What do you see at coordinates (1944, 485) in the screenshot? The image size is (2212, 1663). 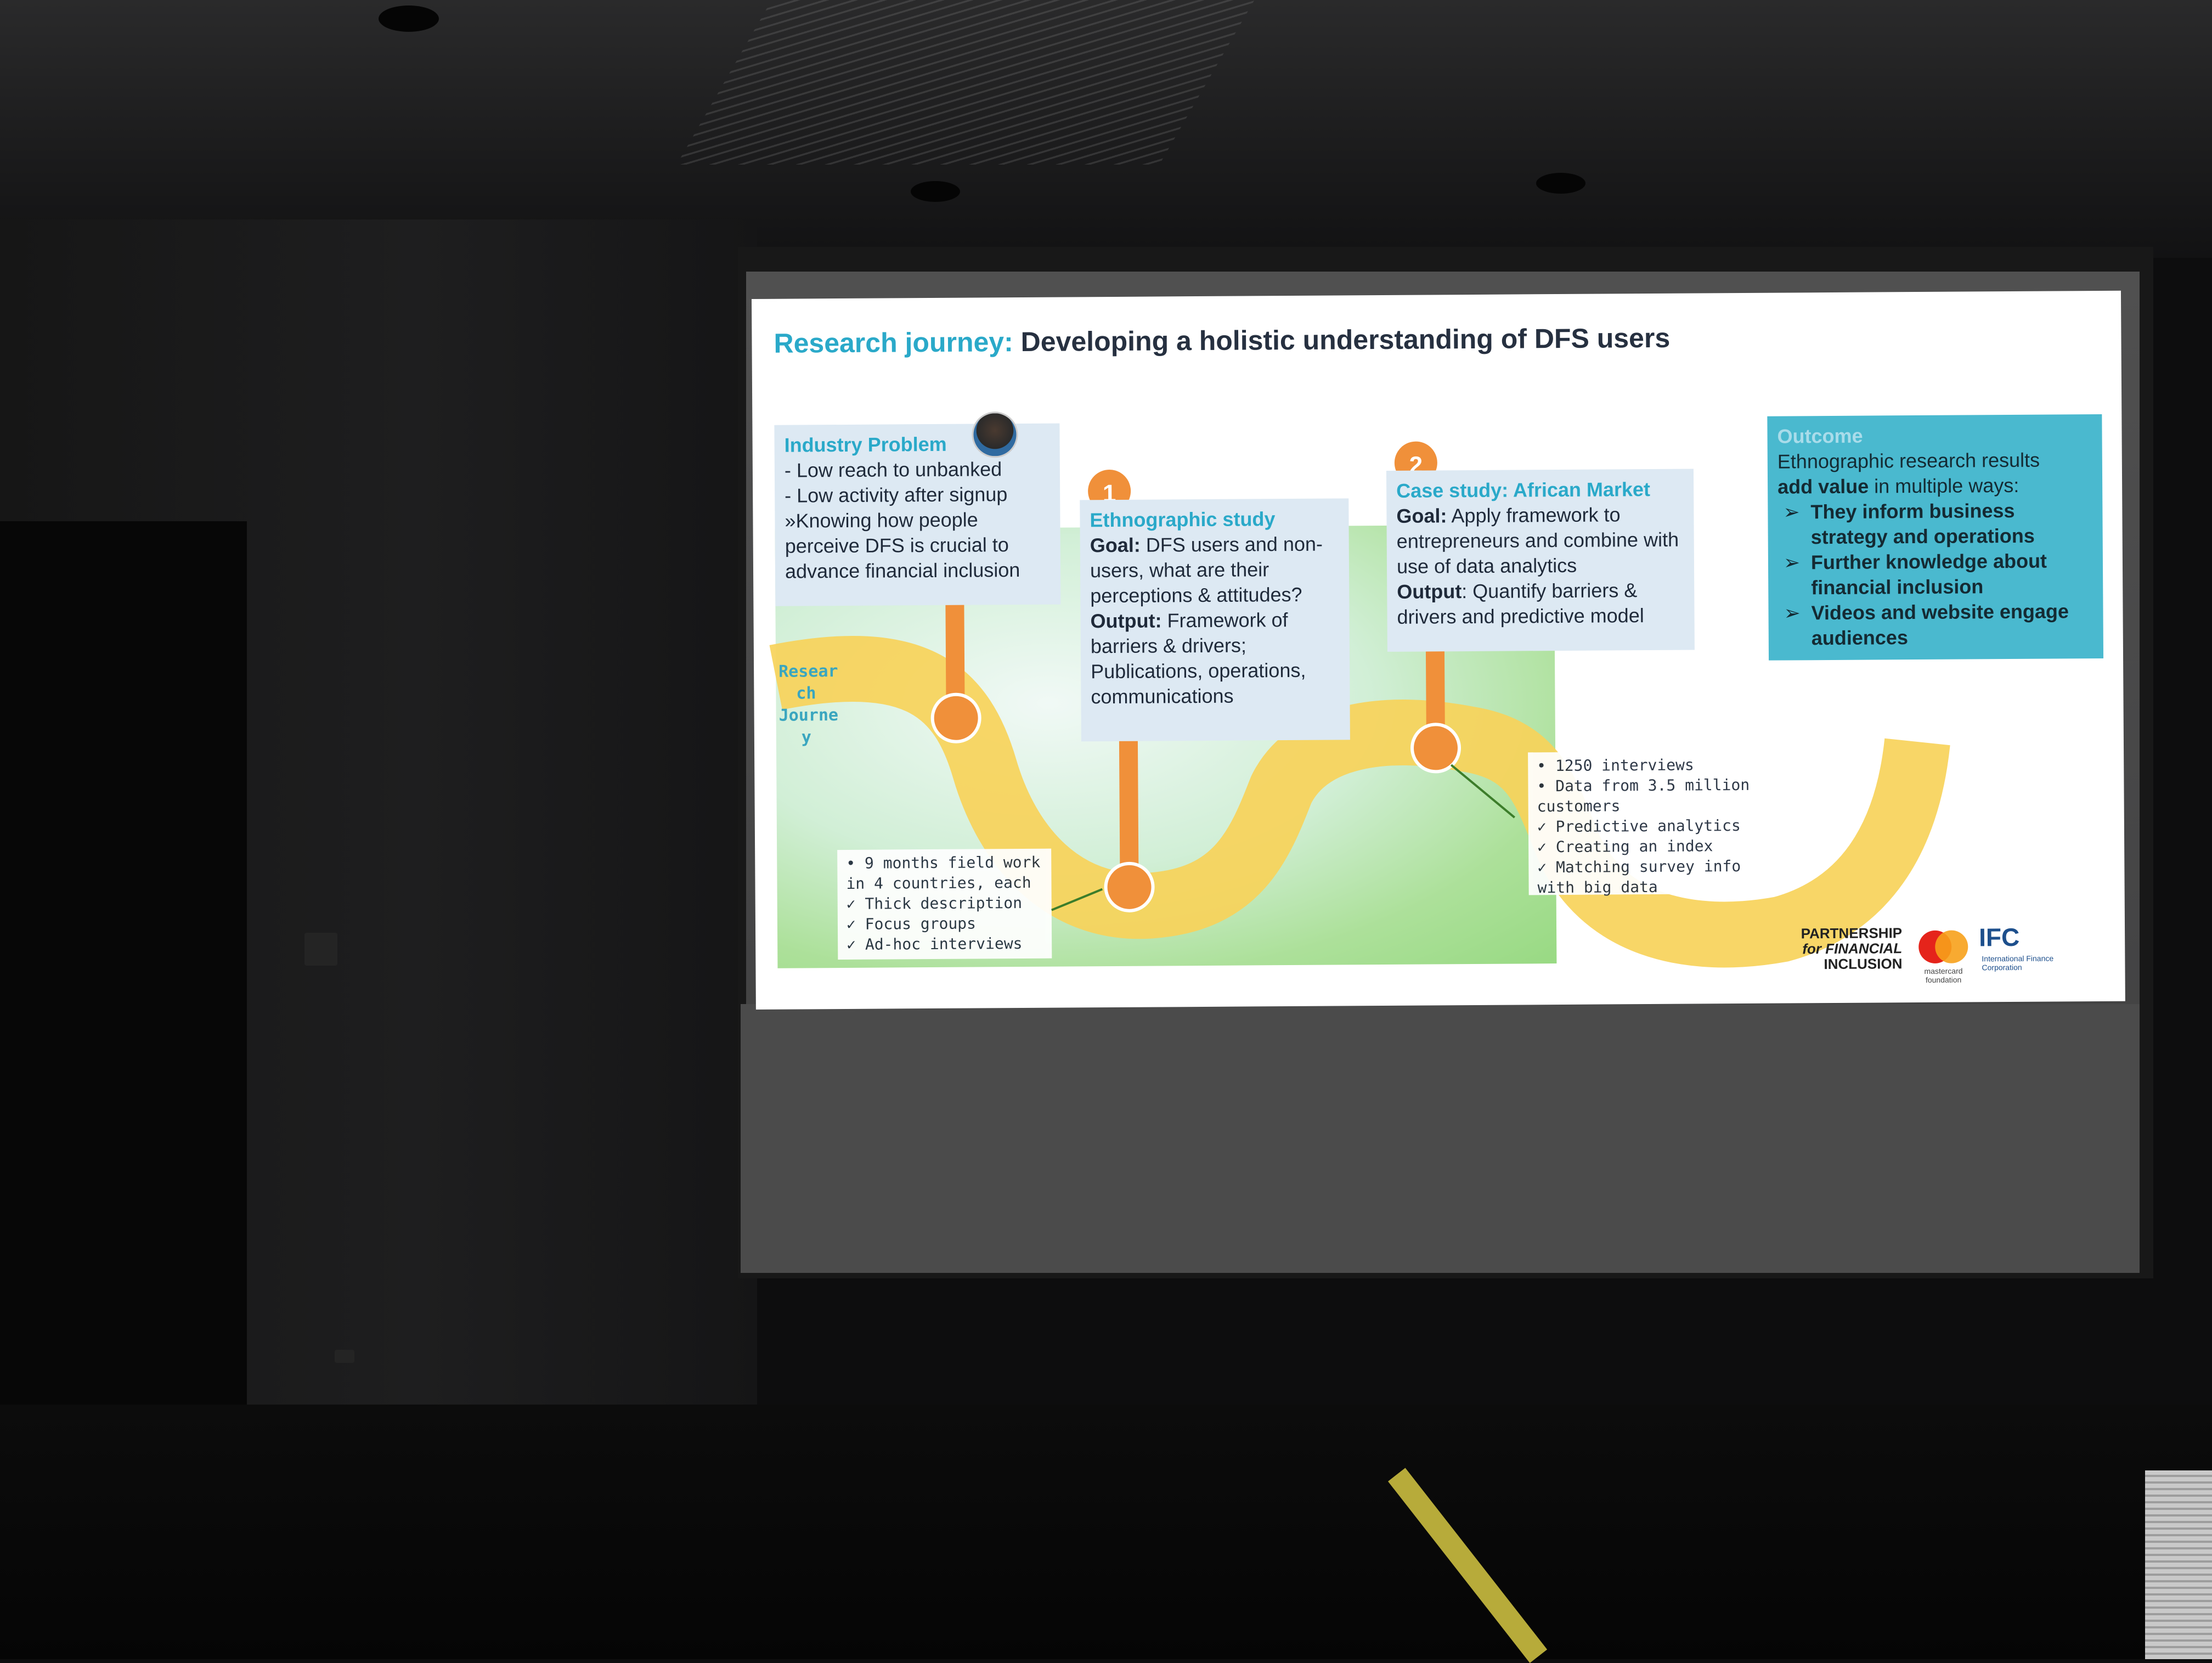 I see `outcome-intro-rest: in multiple ways:` at bounding box center [1944, 485].